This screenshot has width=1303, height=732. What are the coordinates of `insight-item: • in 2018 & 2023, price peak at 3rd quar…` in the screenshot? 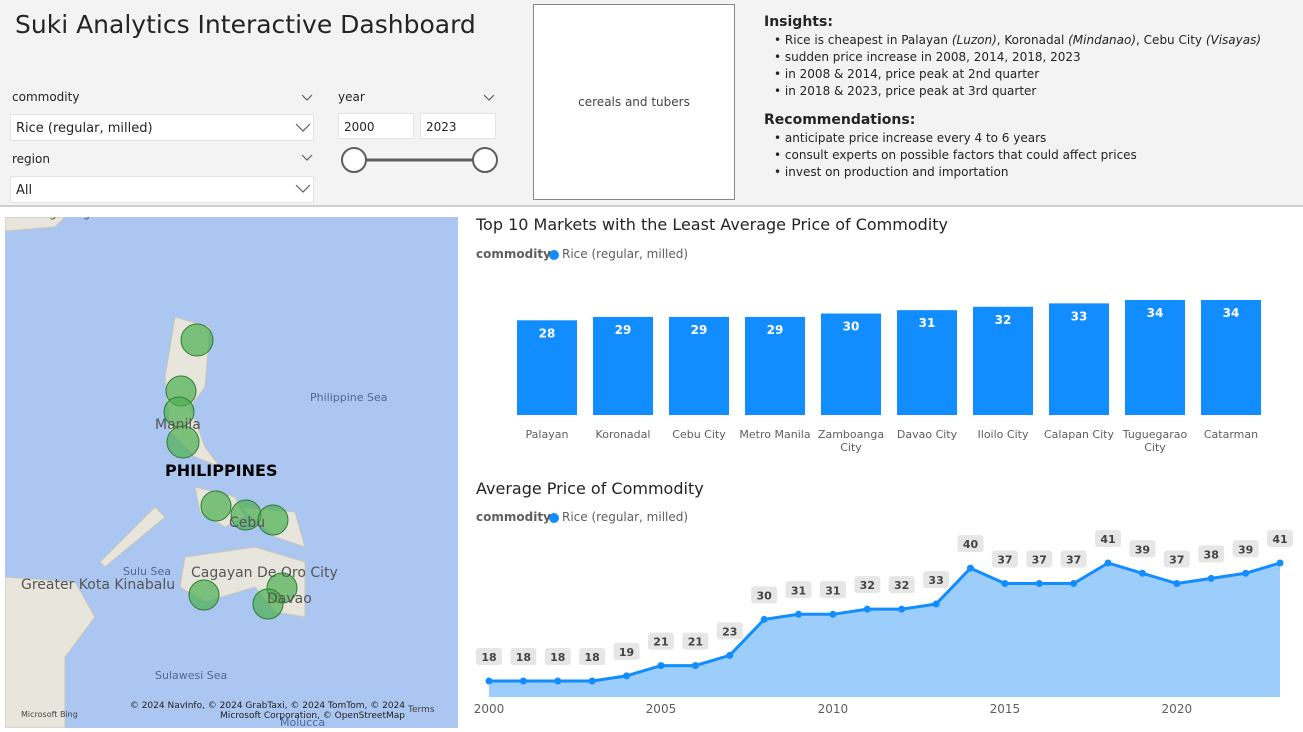 It's located at (905, 91).